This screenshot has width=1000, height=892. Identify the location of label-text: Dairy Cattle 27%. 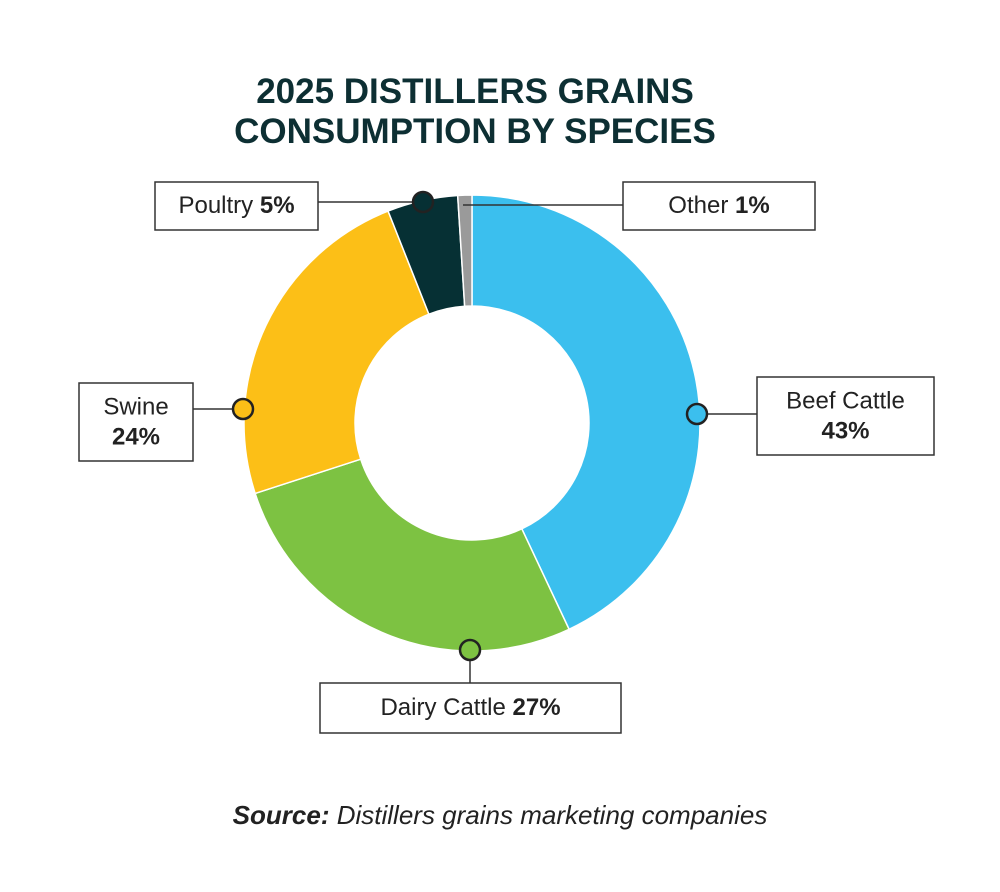
(470, 707).